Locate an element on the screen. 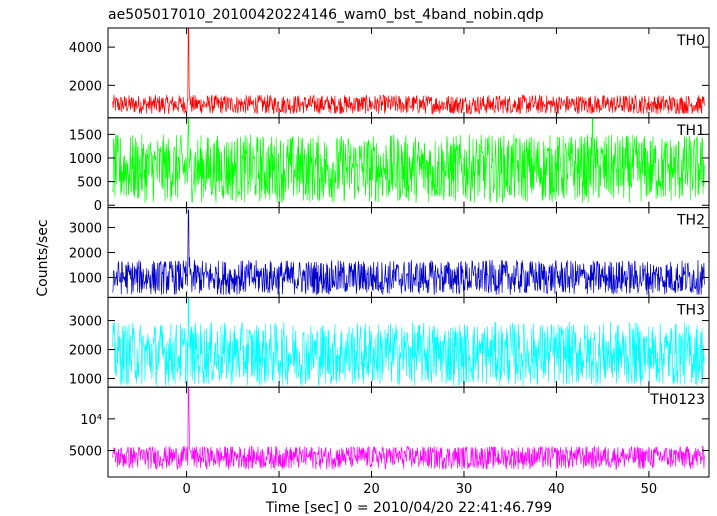 This screenshot has width=717, height=516. x-tick-label: 20 is located at coordinates (371, 489).